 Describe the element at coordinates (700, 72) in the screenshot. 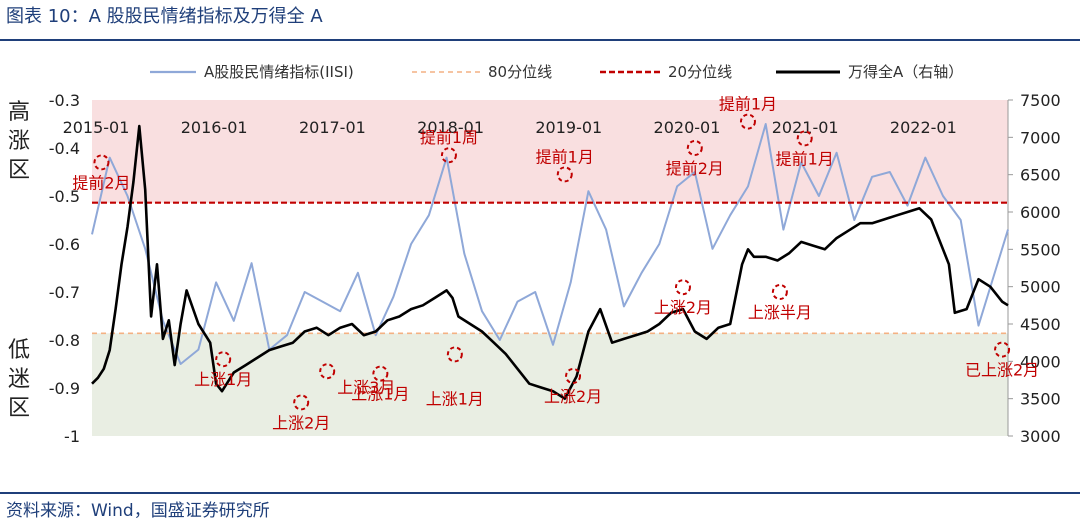

I see `legend-label-2: 20分位线` at that location.